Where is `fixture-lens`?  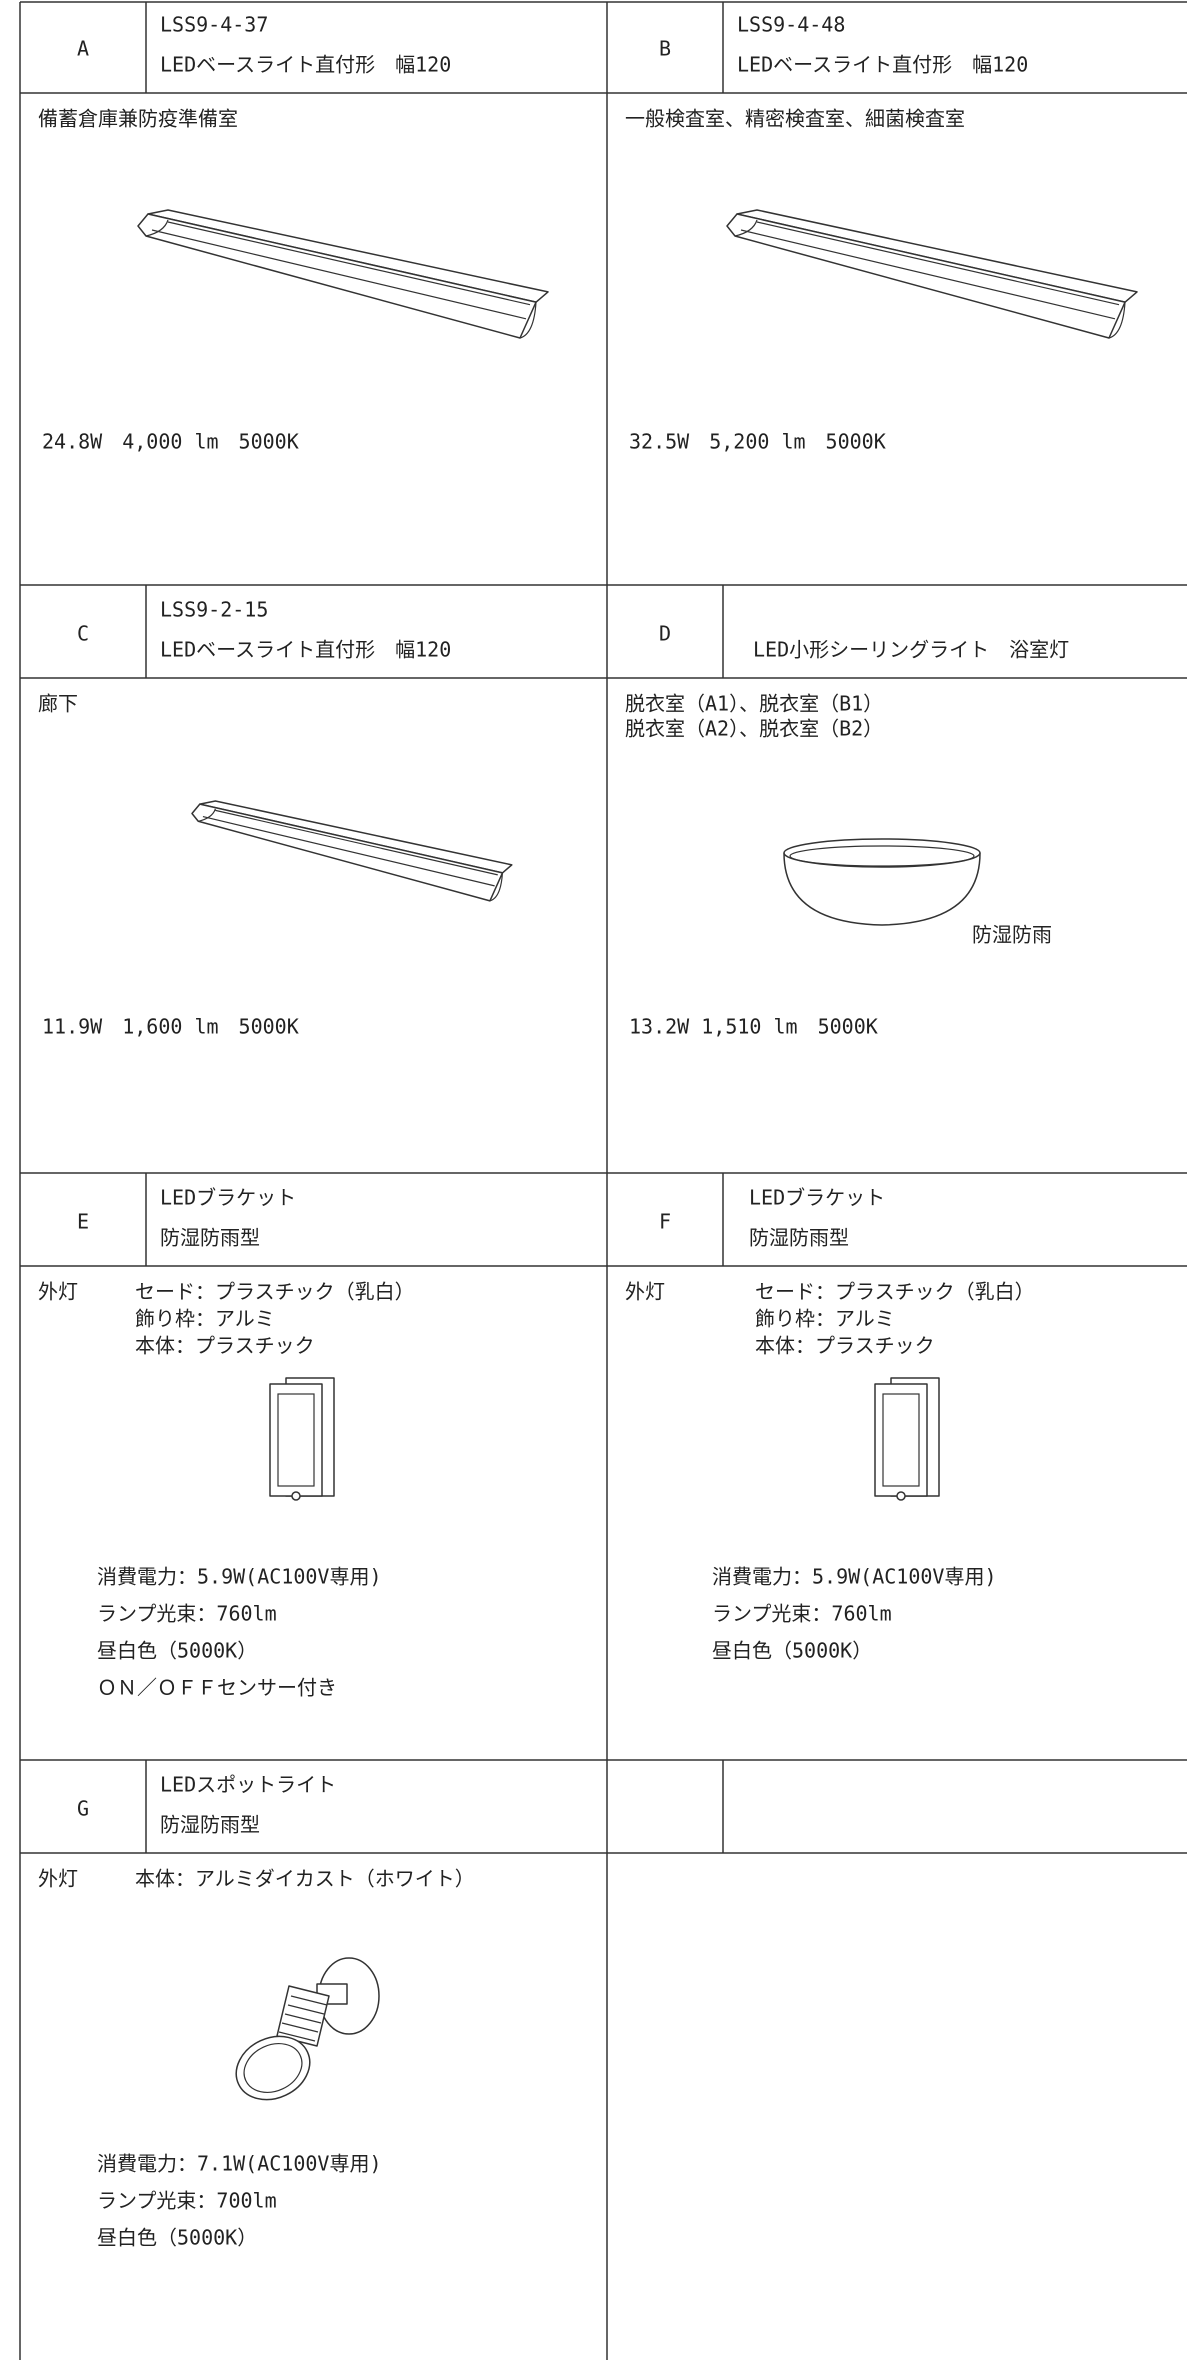 fixture-lens is located at coordinates (273, 2068).